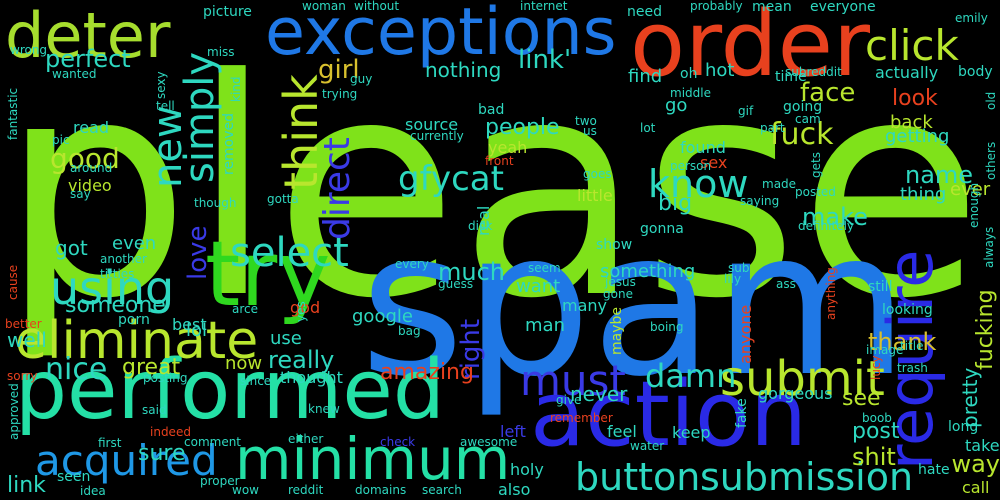 This screenshot has height=500, width=1000. What do you see at coordinates (91, 127) in the screenshot?
I see `word-read: read` at bounding box center [91, 127].